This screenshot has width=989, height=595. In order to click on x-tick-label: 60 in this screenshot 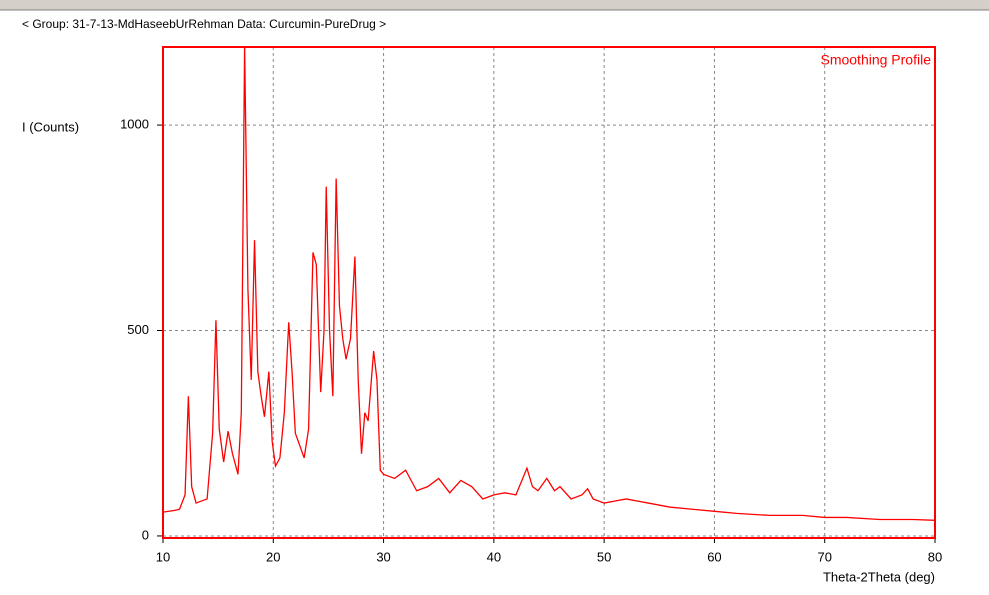, I will do `click(714, 556)`.